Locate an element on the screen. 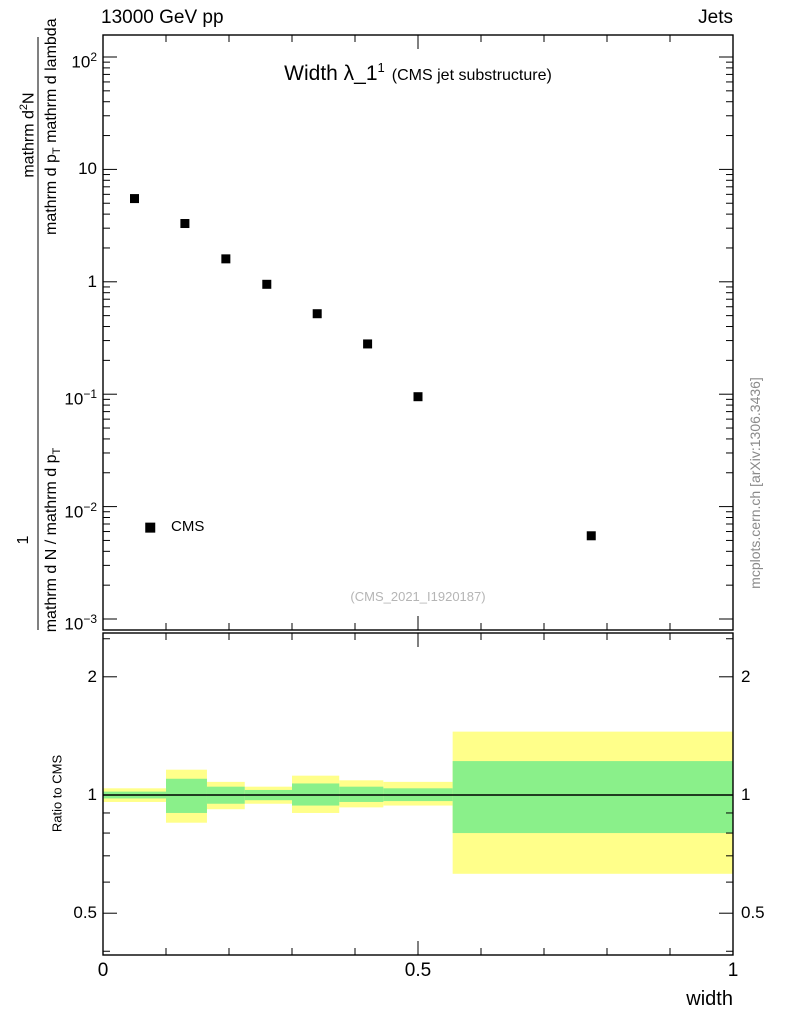 This screenshot has width=786, height=1024. x-axis-tick-label: 1 is located at coordinates (733, 970).